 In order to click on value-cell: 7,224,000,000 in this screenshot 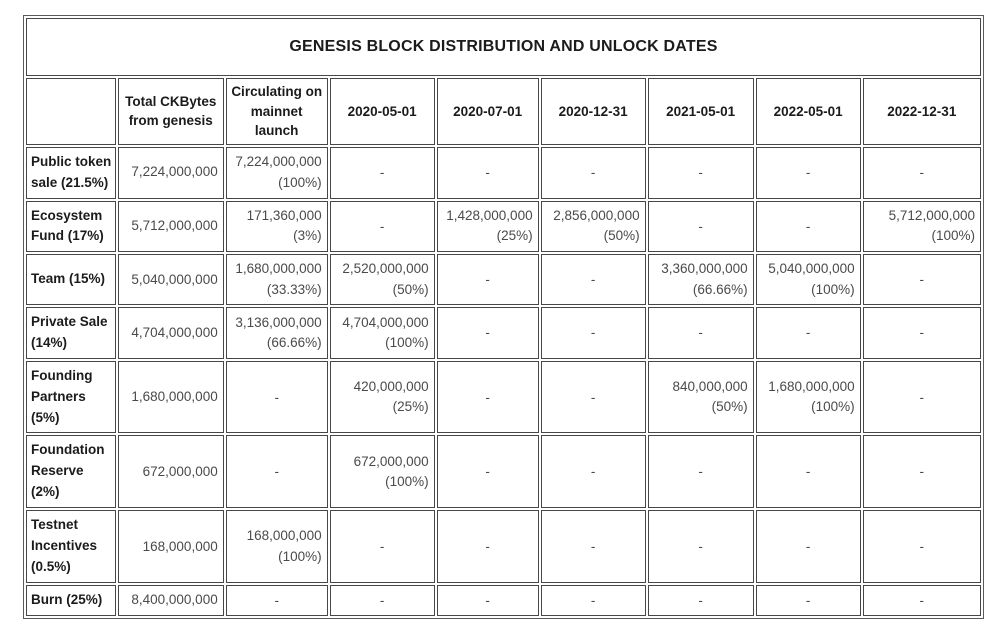, I will do `click(170, 172)`.